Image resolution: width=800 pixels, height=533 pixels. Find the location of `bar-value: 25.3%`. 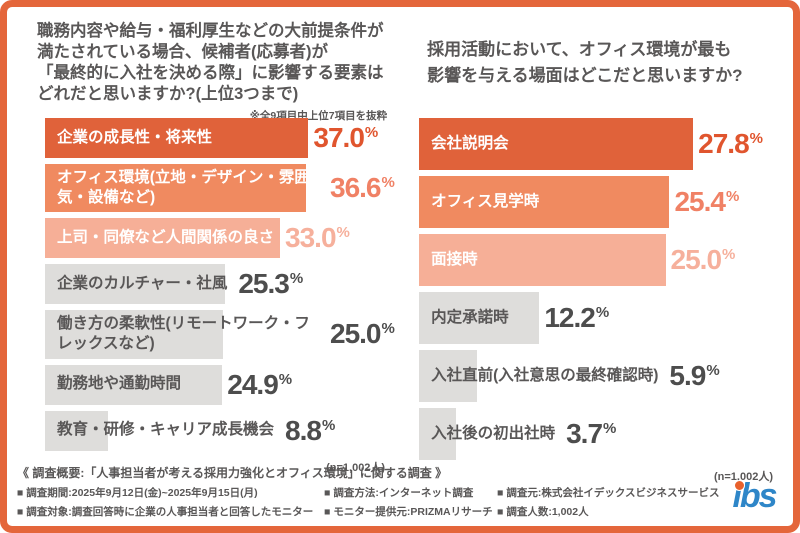

bar-value: 25.3% is located at coordinates (271, 284).